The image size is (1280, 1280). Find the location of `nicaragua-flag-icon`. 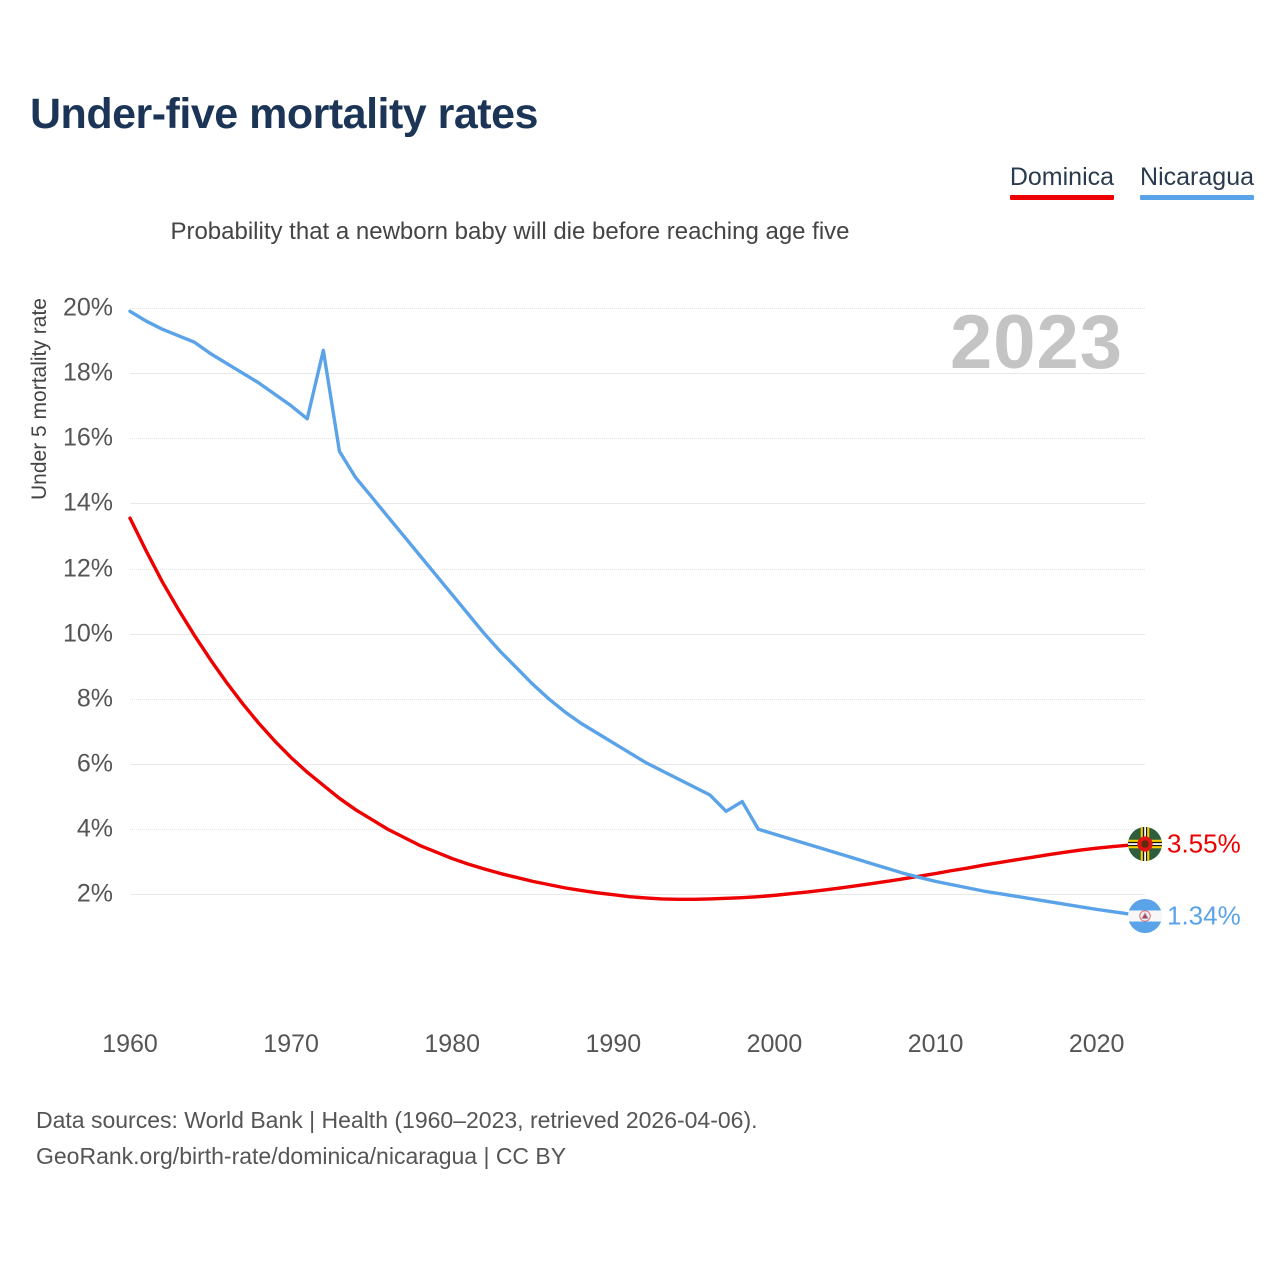

nicaragua-flag-icon is located at coordinates (1145, 915).